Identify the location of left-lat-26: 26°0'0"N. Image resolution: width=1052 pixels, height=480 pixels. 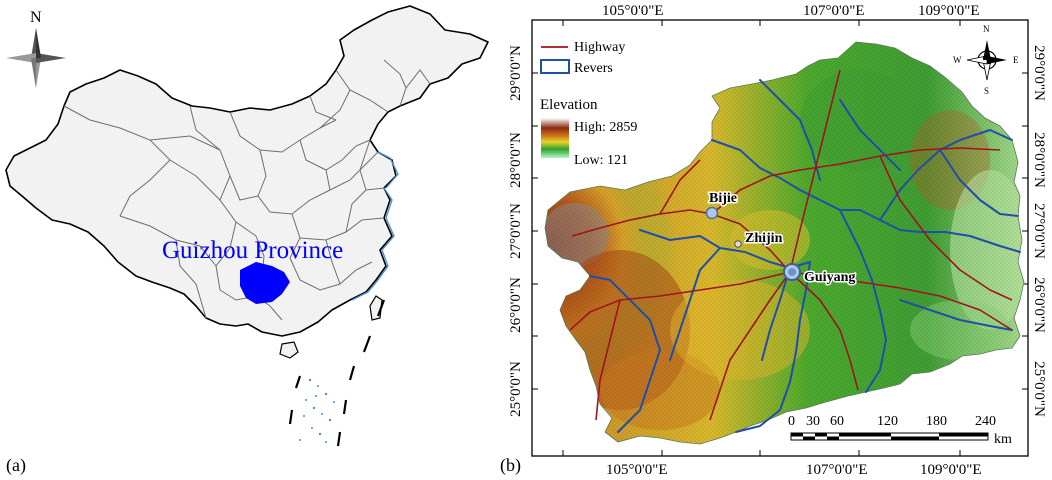
(516, 305).